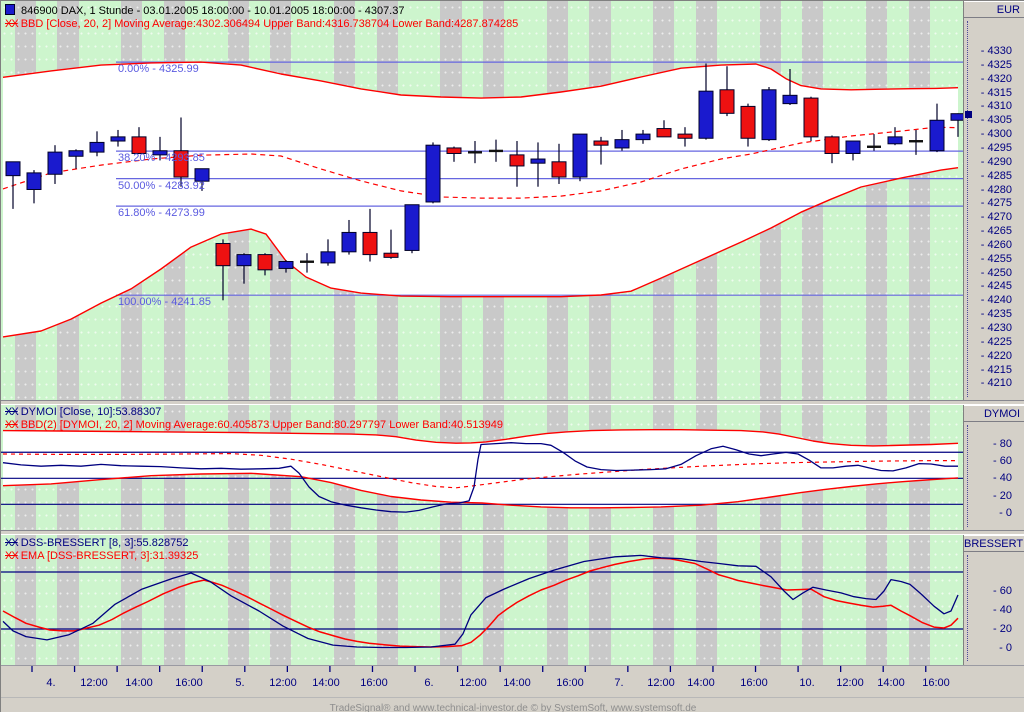 The image size is (1024, 712). What do you see at coordinates (996, 161) in the screenshot?
I see `axis-tick-label: - 4290` at bounding box center [996, 161].